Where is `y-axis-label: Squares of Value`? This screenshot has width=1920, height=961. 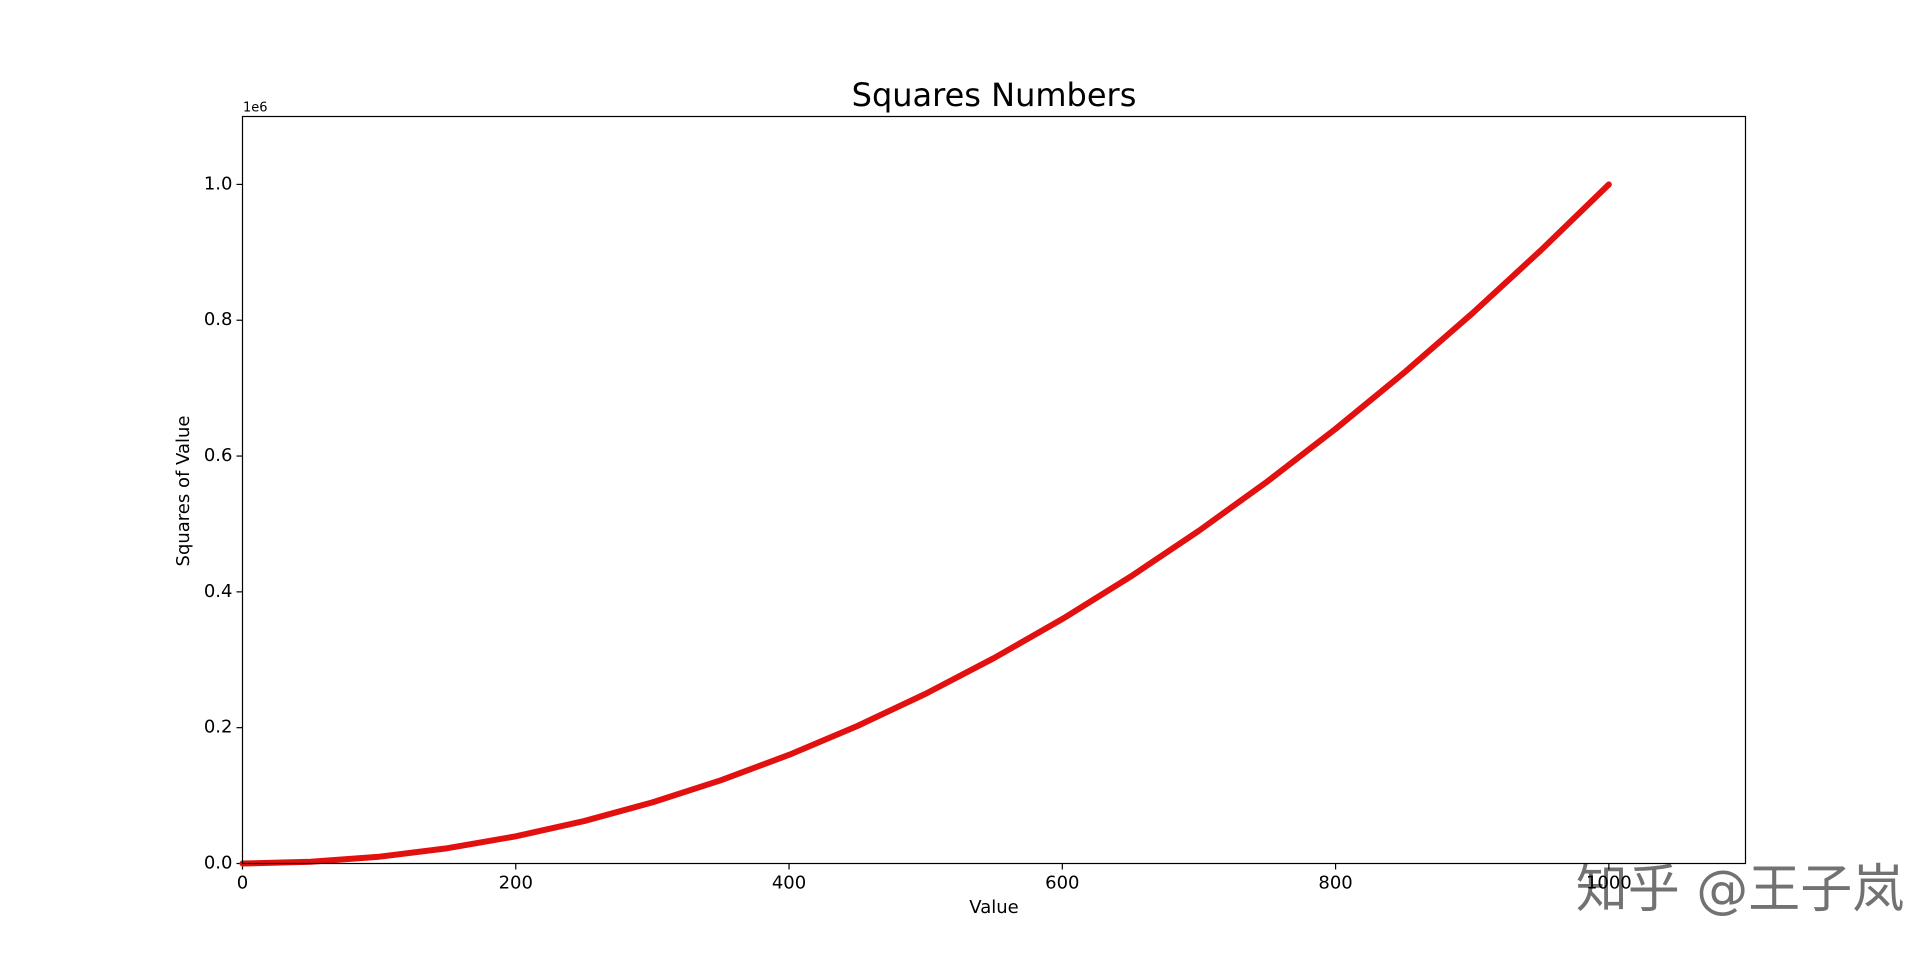
y-axis-label: Squares of Value is located at coordinates (183, 491).